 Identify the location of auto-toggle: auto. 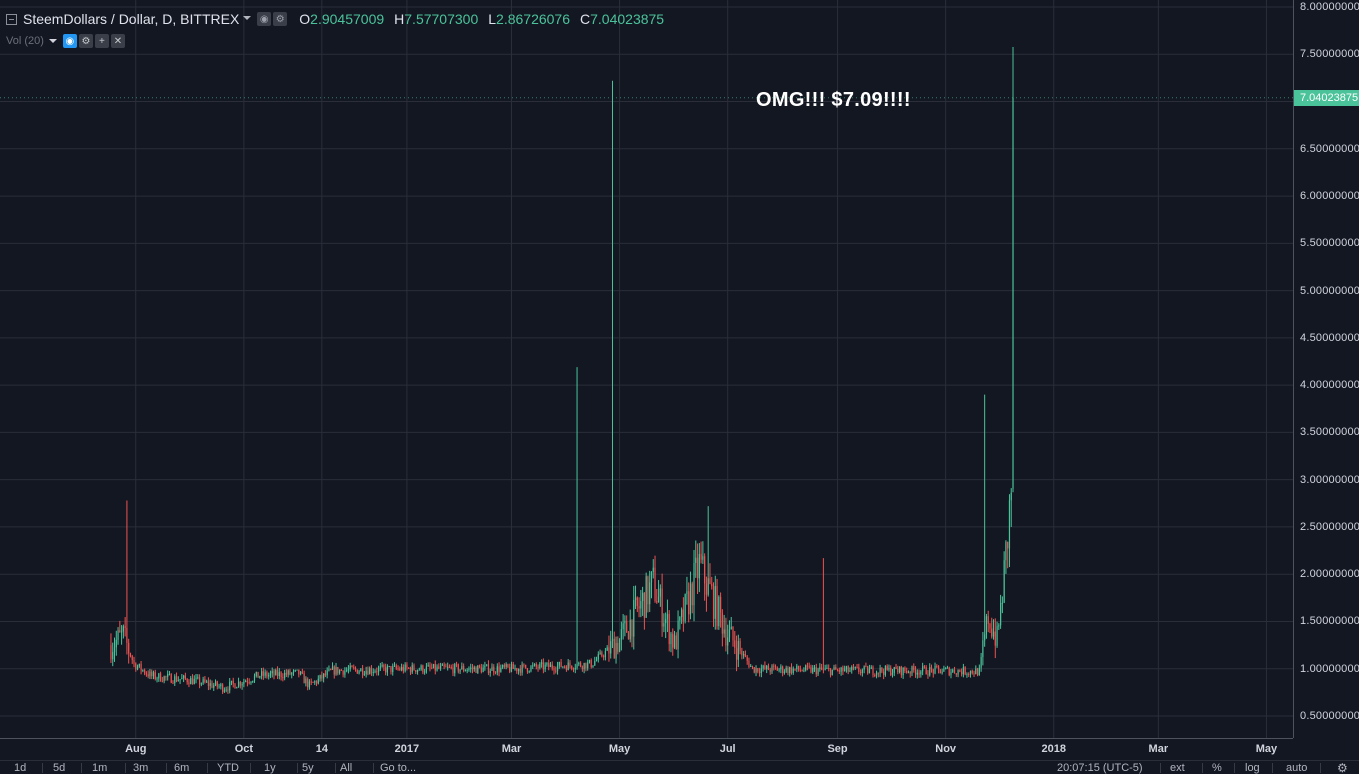
(1297, 768).